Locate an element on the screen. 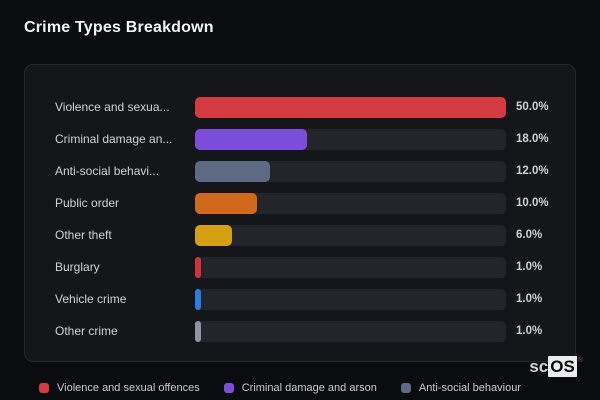 This screenshot has height=400, width=600. legend-label: Anti-social behaviour is located at coordinates (469, 388).